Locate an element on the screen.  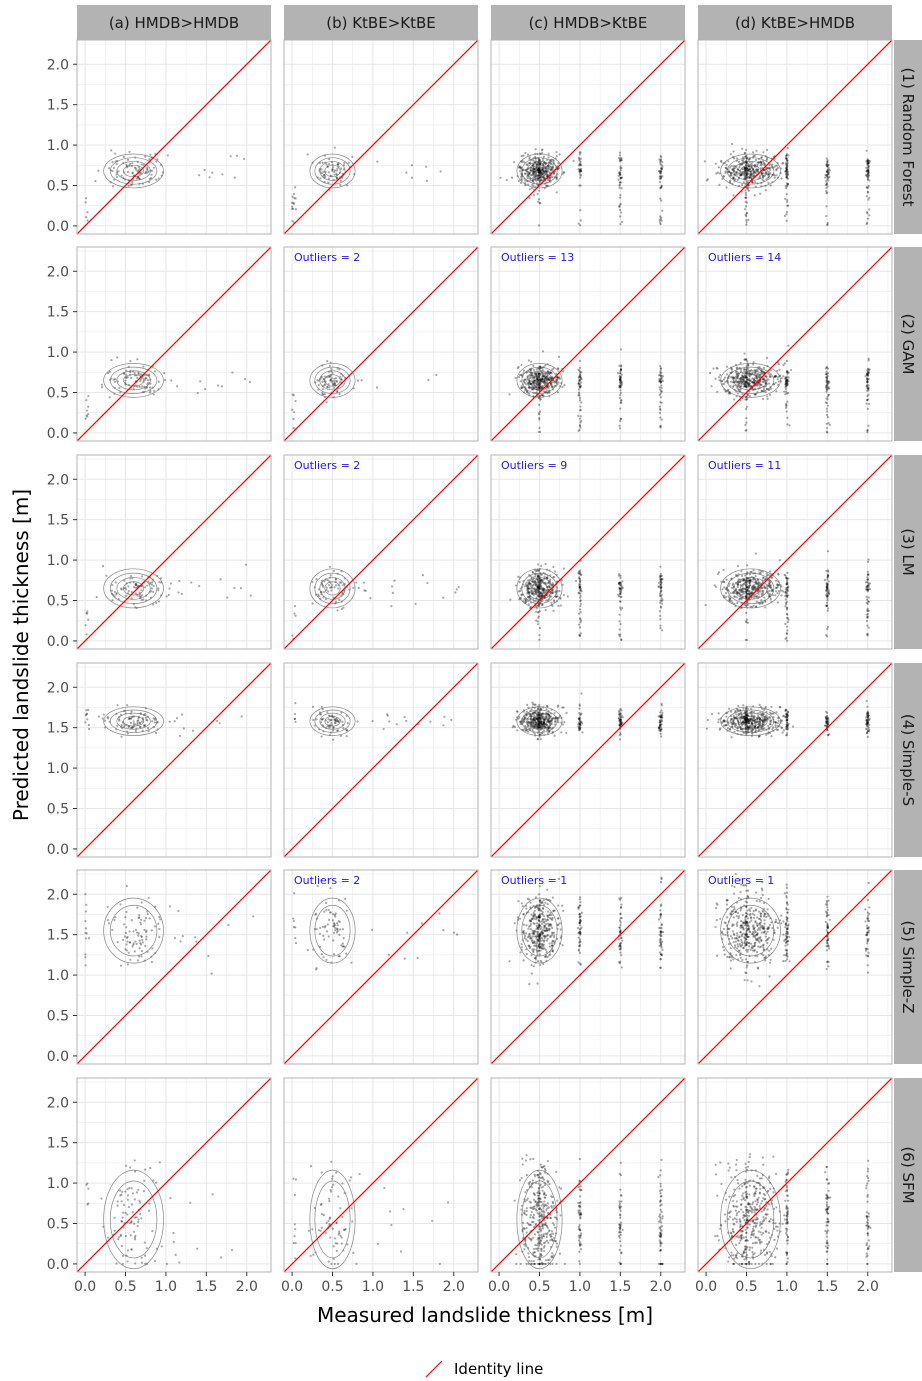
density-contour is located at coordinates (332, 721).